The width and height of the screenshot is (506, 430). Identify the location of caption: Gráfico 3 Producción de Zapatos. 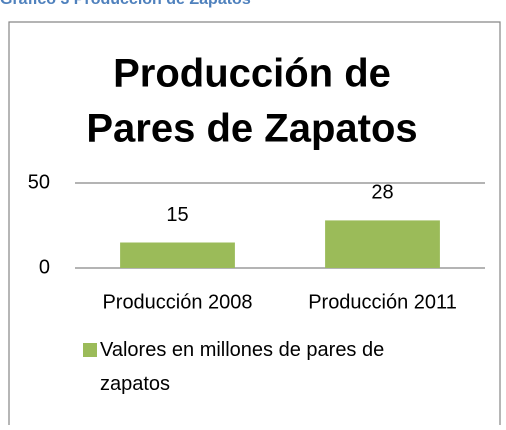
(125, 4).